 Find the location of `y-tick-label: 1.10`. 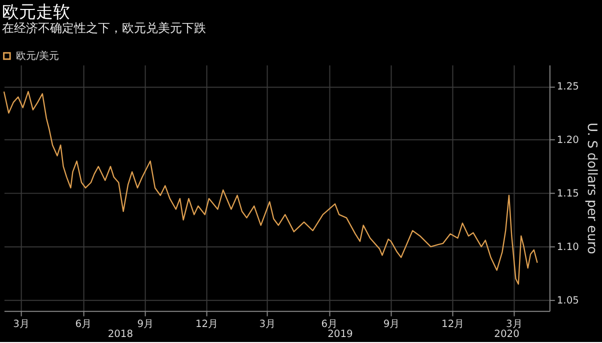

y-tick-label: 1.10 is located at coordinates (567, 248).